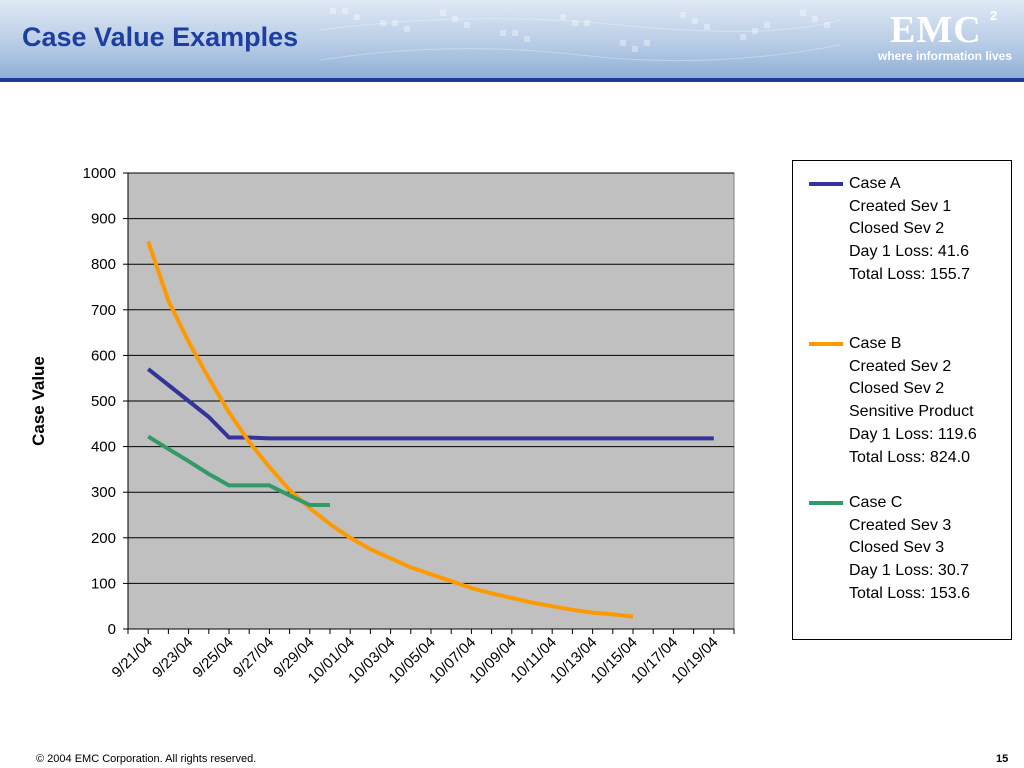 This screenshot has height=768, width=1024. Describe the element at coordinates (253, 657) in the screenshot. I see `x-tick-label: 9/27/04` at that location.